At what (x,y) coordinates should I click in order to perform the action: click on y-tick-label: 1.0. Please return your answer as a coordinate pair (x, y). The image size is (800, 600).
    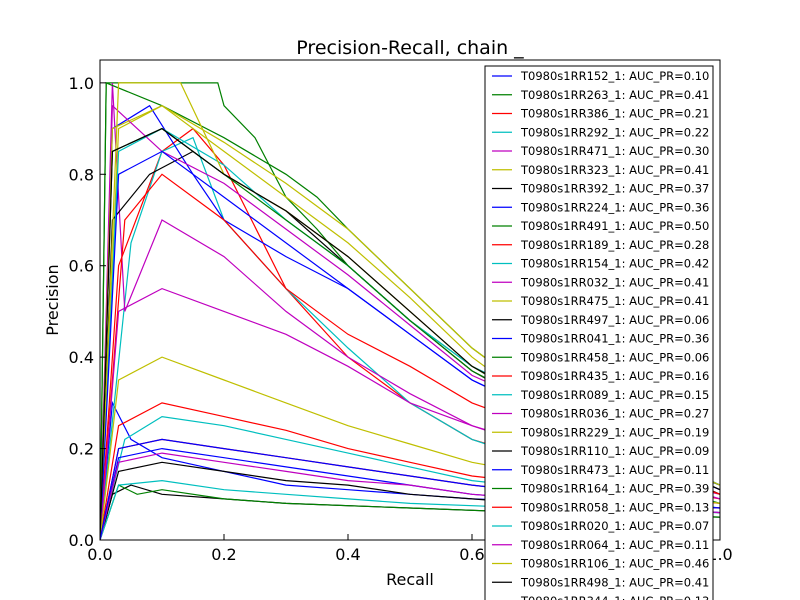
    Looking at the image, I should click on (81, 83).